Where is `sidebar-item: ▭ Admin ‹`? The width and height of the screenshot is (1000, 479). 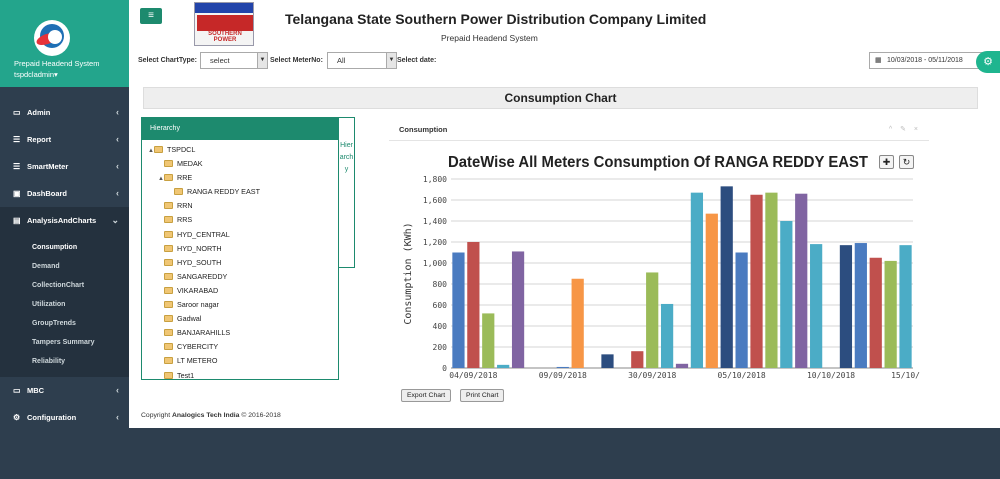
sidebar-item: ▭ Admin ‹ is located at coordinates (64, 112).